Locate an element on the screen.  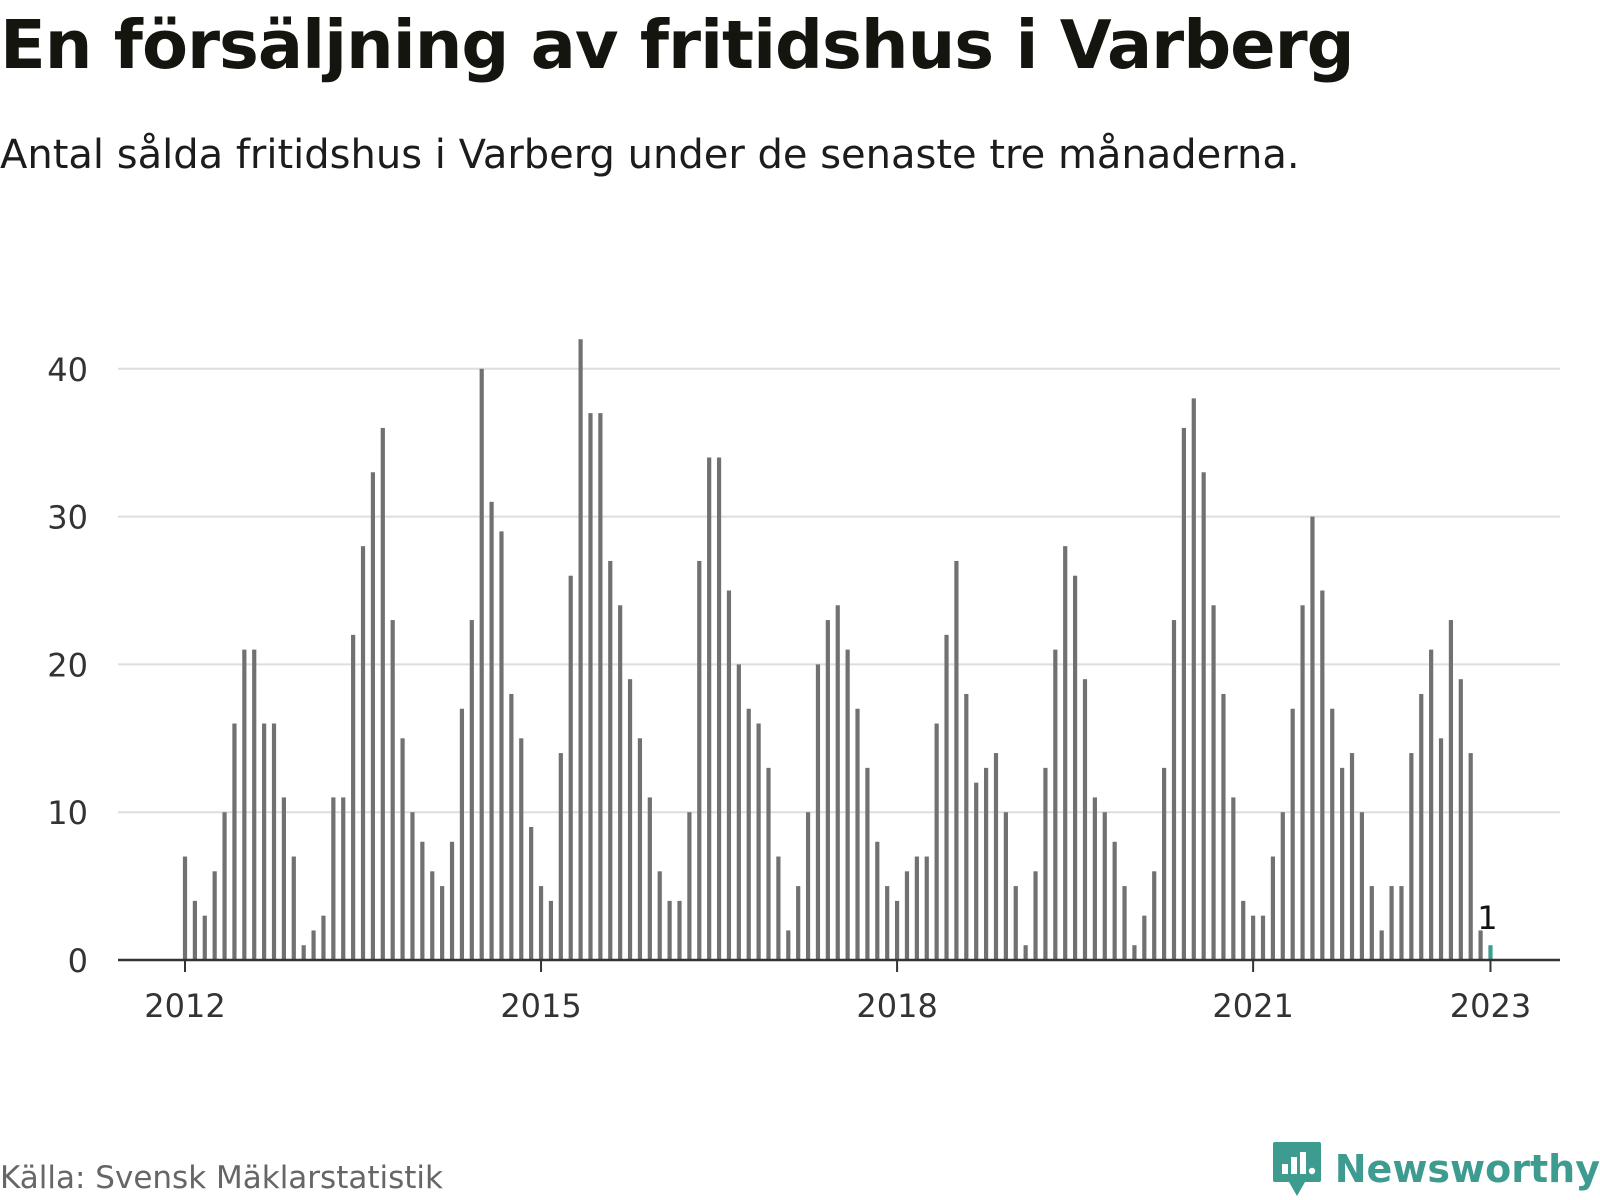
bar-highlight is located at coordinates (1490, 952).